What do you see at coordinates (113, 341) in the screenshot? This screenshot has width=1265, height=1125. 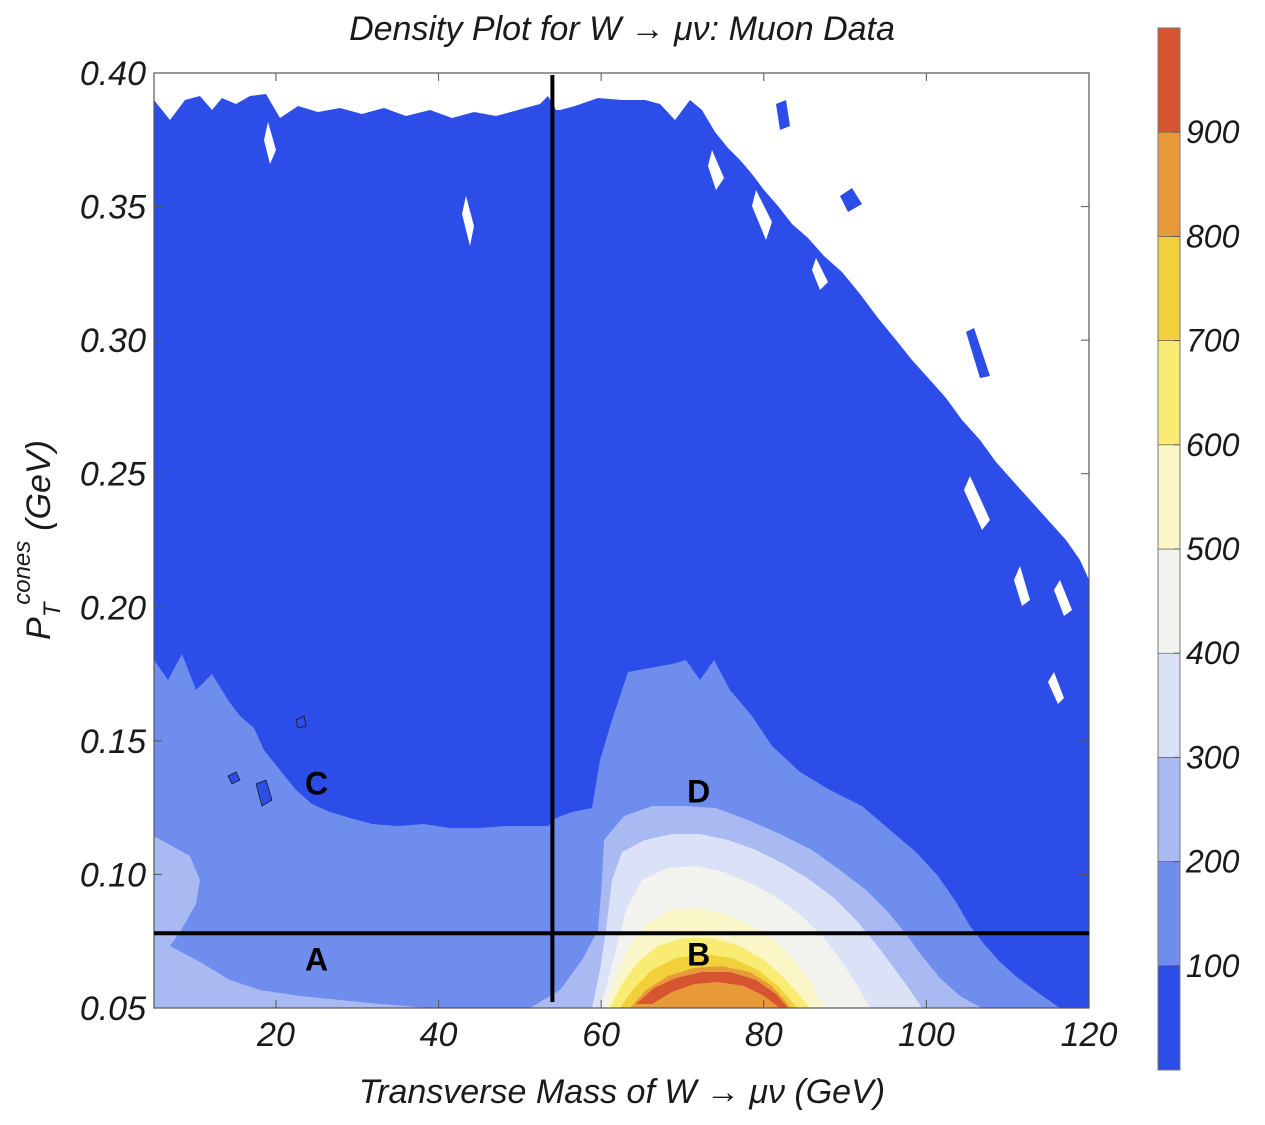 I see `y-tick-label: 0.30` at bounding box center [113, 341].